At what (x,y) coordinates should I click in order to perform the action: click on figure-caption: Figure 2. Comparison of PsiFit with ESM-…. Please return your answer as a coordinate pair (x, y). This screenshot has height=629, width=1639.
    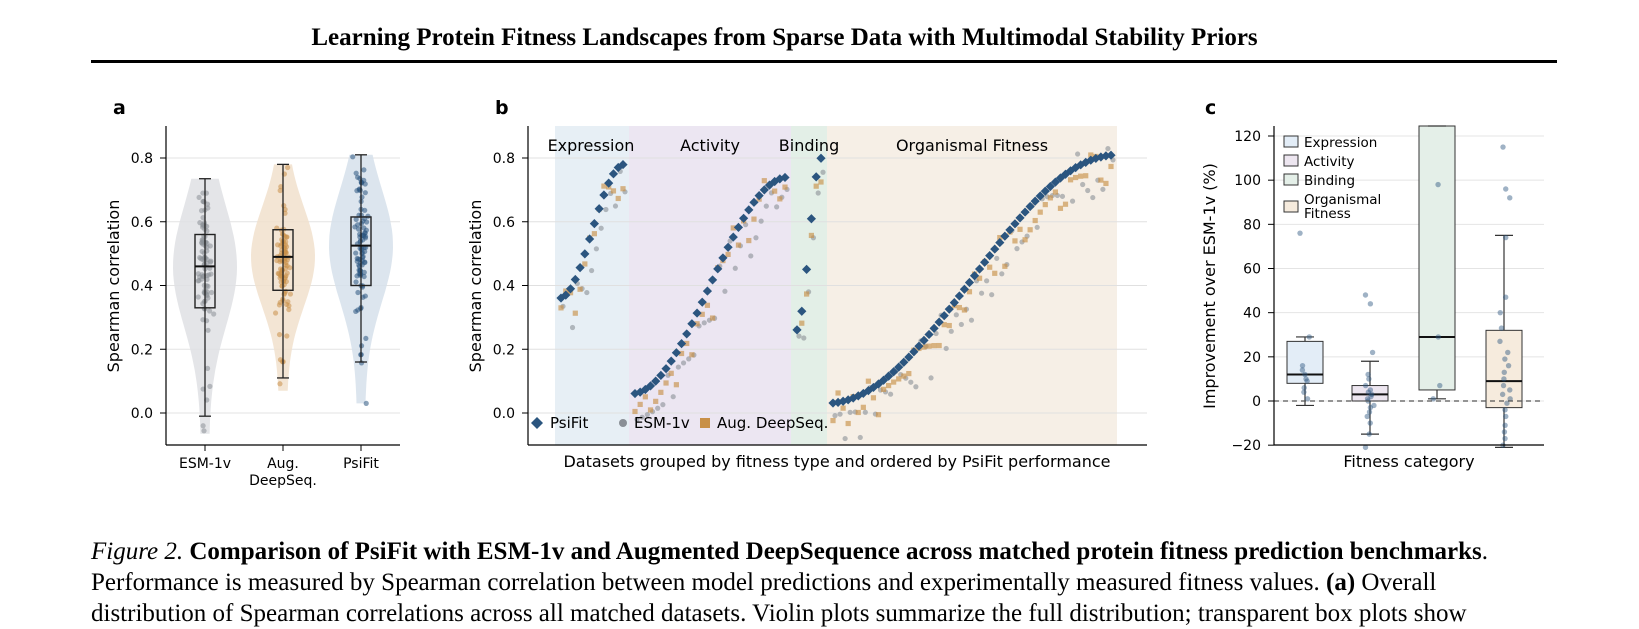
    Looking at the image, I should click on (824, 582).